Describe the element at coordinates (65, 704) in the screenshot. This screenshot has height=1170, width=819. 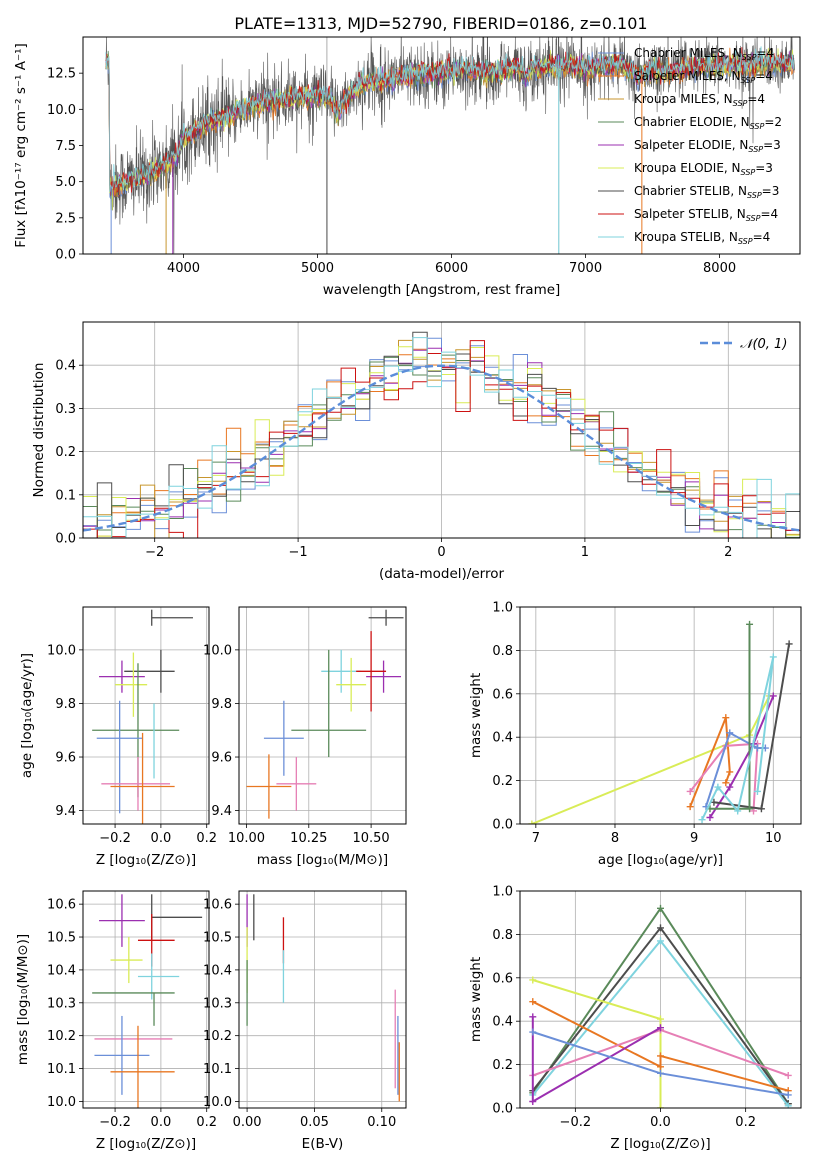
I see `Z-age-ytick-label: 9.8` at that location.